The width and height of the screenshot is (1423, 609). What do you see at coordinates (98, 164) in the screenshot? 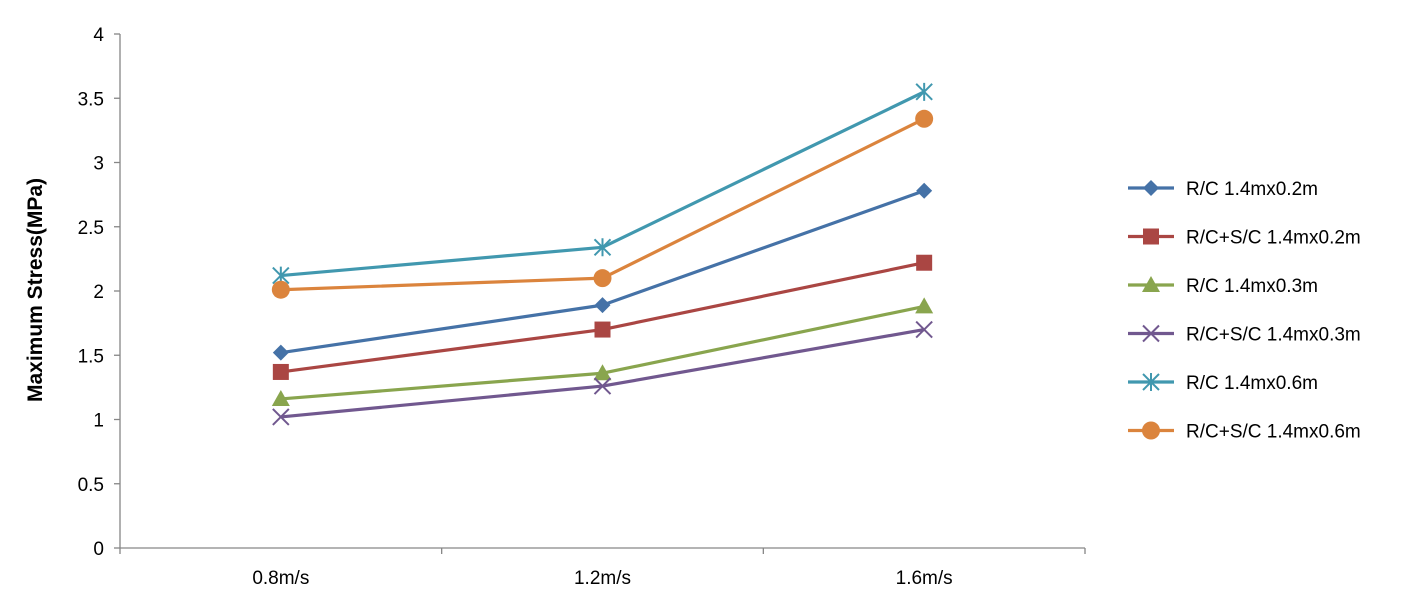
I see `y-tick-label: 3` at bounding box center [98, 164].